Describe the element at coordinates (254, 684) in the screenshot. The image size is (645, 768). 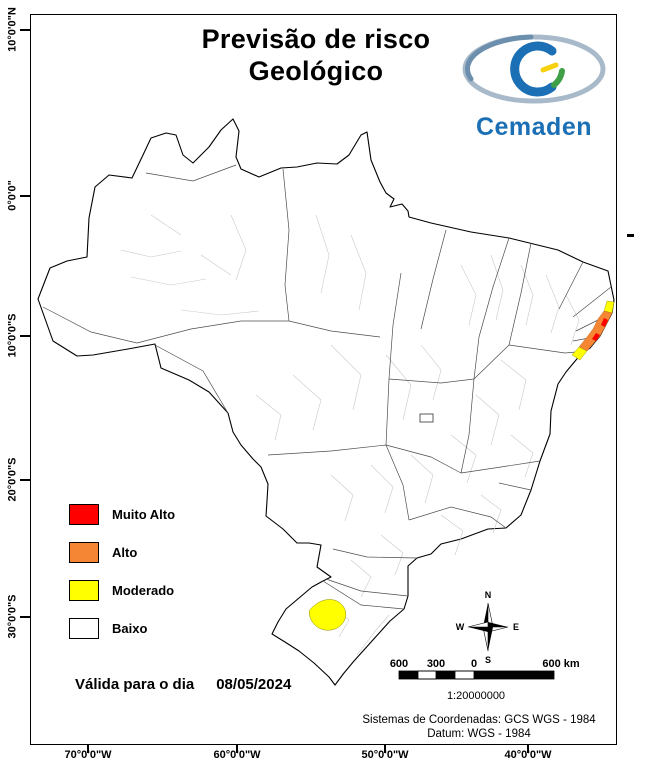
I see `validity-date: 08/05/2024` at that location.